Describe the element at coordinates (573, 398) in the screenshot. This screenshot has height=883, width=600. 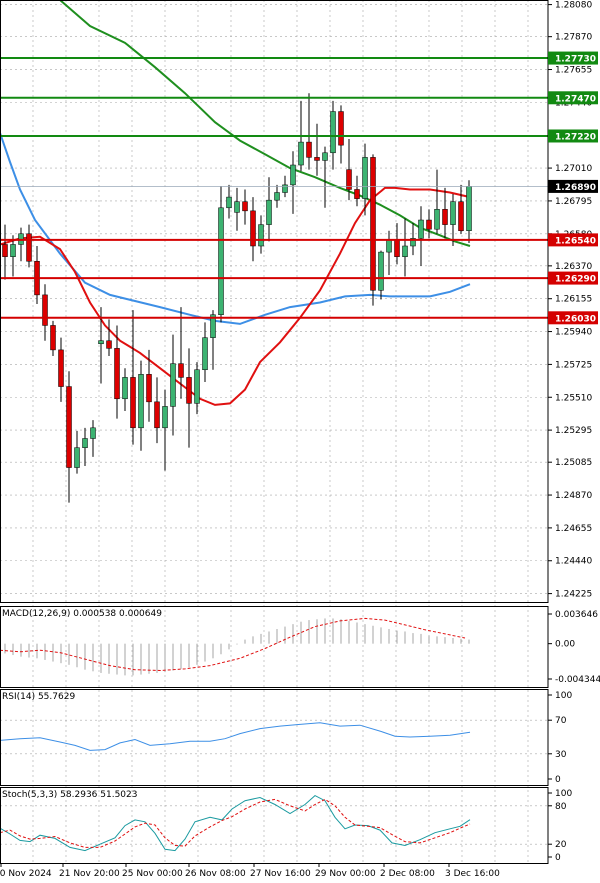
I see `y-tick-label: 1.25510` at that location.